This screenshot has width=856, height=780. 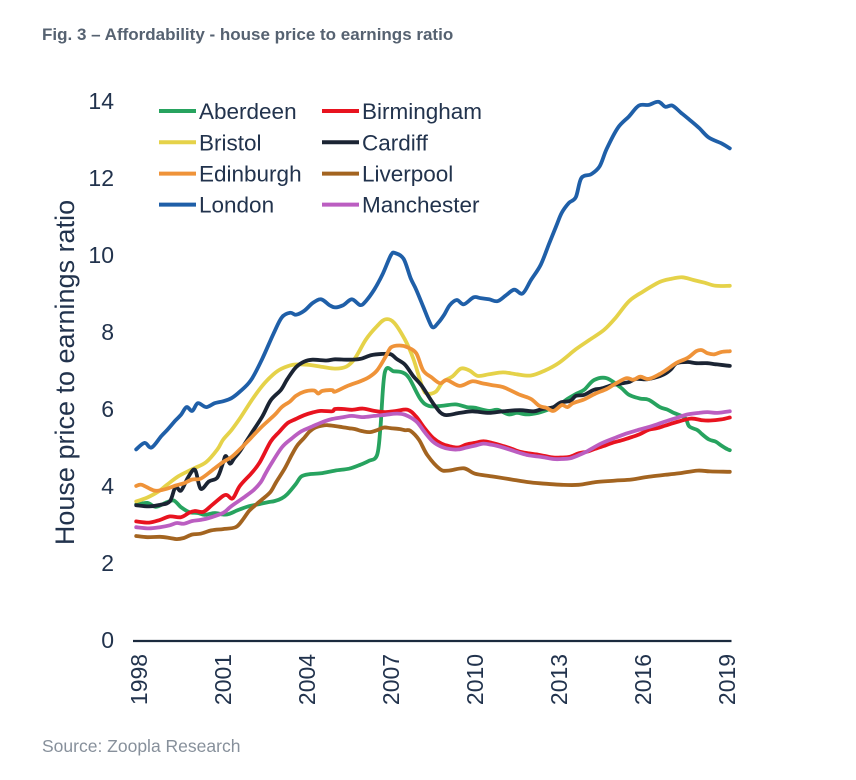 What do you see at coordinates (559, 679) in the screenshot?
I see `svg-text: 2013` at bounding box center [559, 679].